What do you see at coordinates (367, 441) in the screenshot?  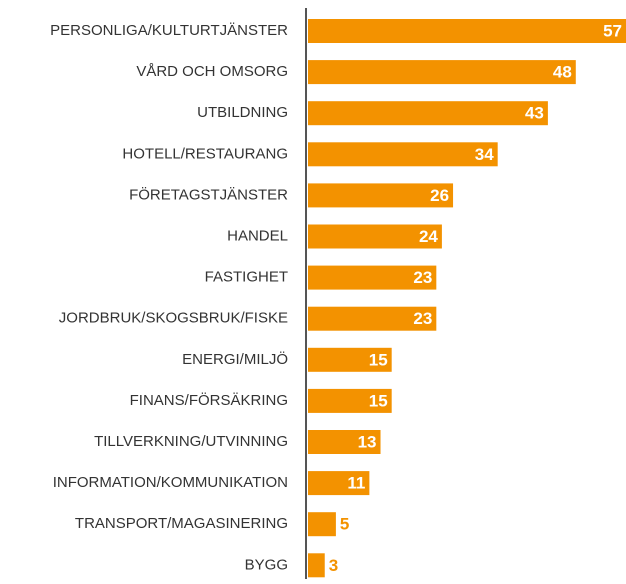 I see `value-label: 13` at bounding box center [367, 441].